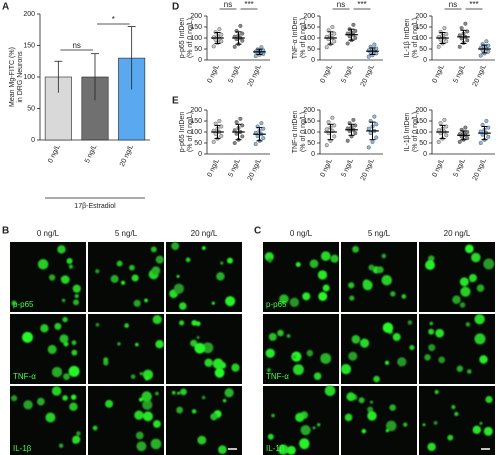 The height and width of the screenshot is (455, 500). What do you see at coordinates (24, 376) in the screenshot?
I see `row-label: TNF-α` at bounding box center [24, 376].